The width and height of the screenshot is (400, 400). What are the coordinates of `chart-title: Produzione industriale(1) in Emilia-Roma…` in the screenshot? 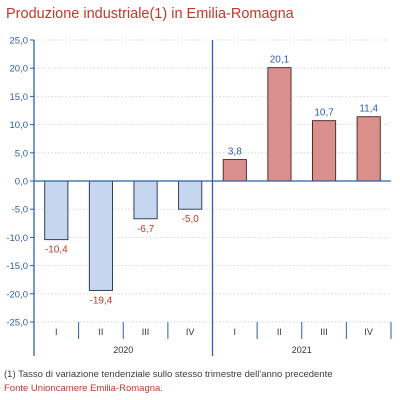 It's located at (150, 14).